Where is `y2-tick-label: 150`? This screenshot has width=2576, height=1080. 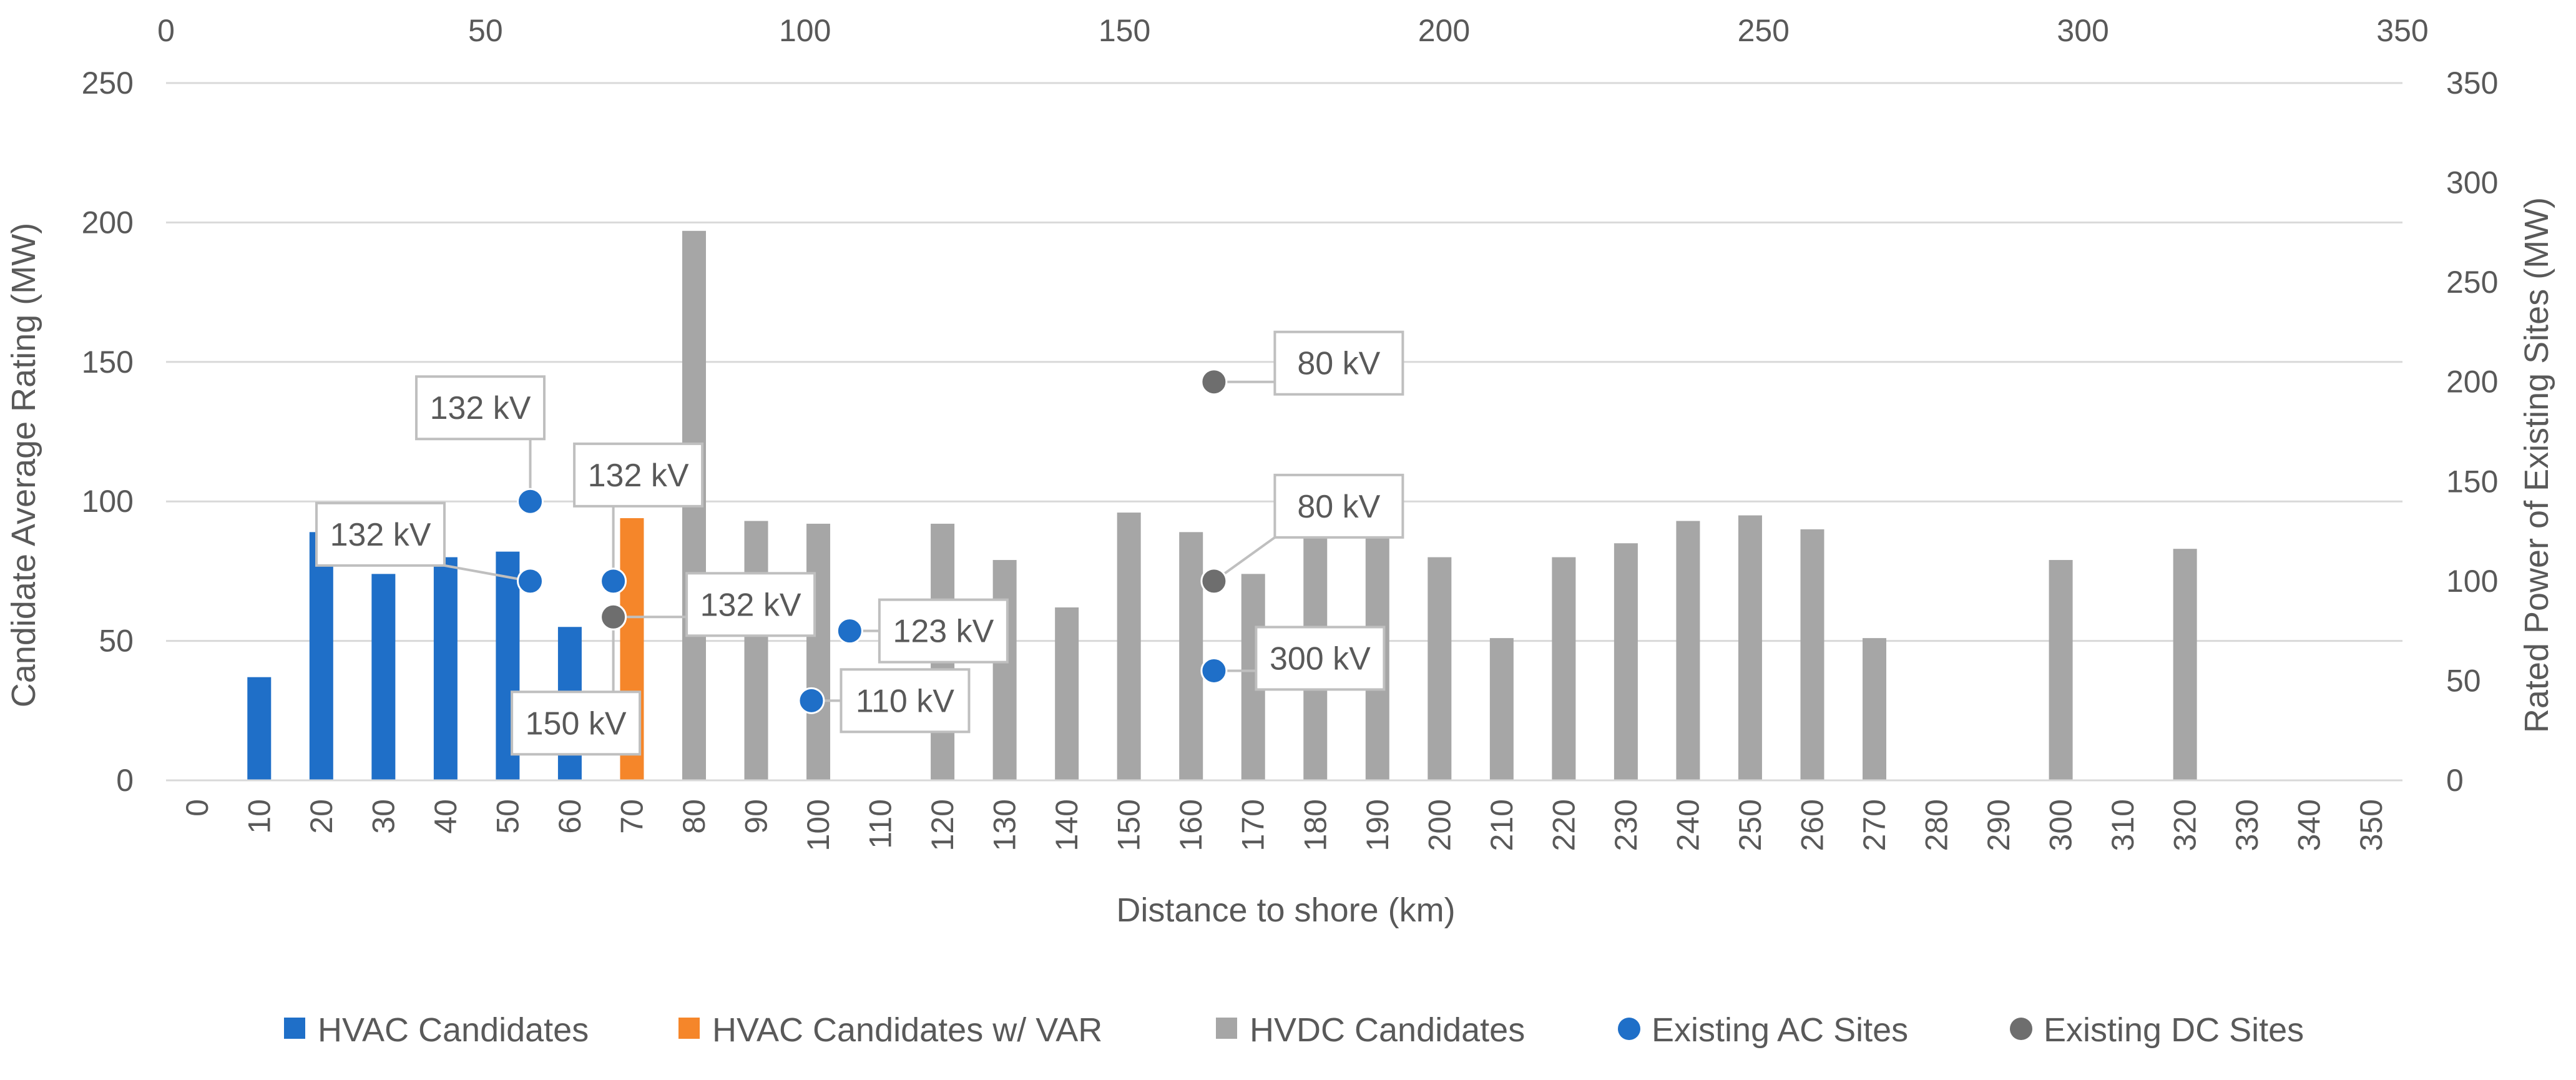 y2-tick-label: 150 is located at coordinates (2472, 481).